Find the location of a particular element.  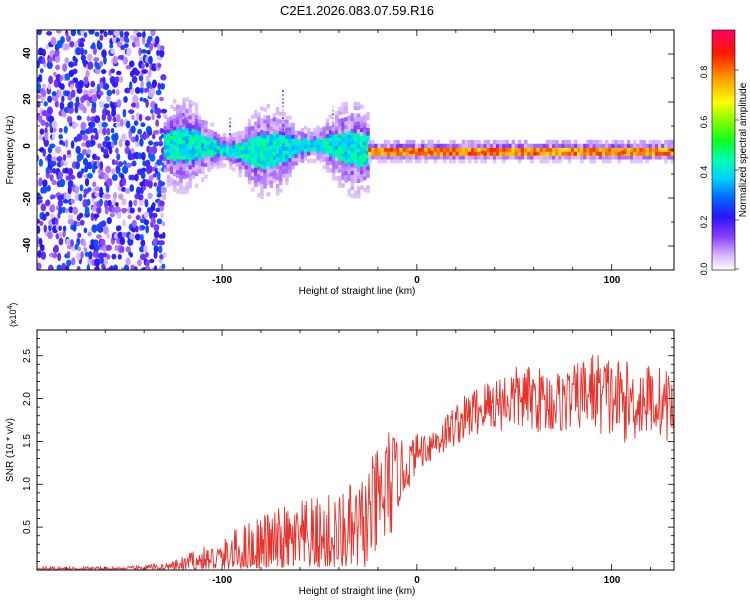

top-xtick-label-0: 0 is located at coordinates (417, 280).